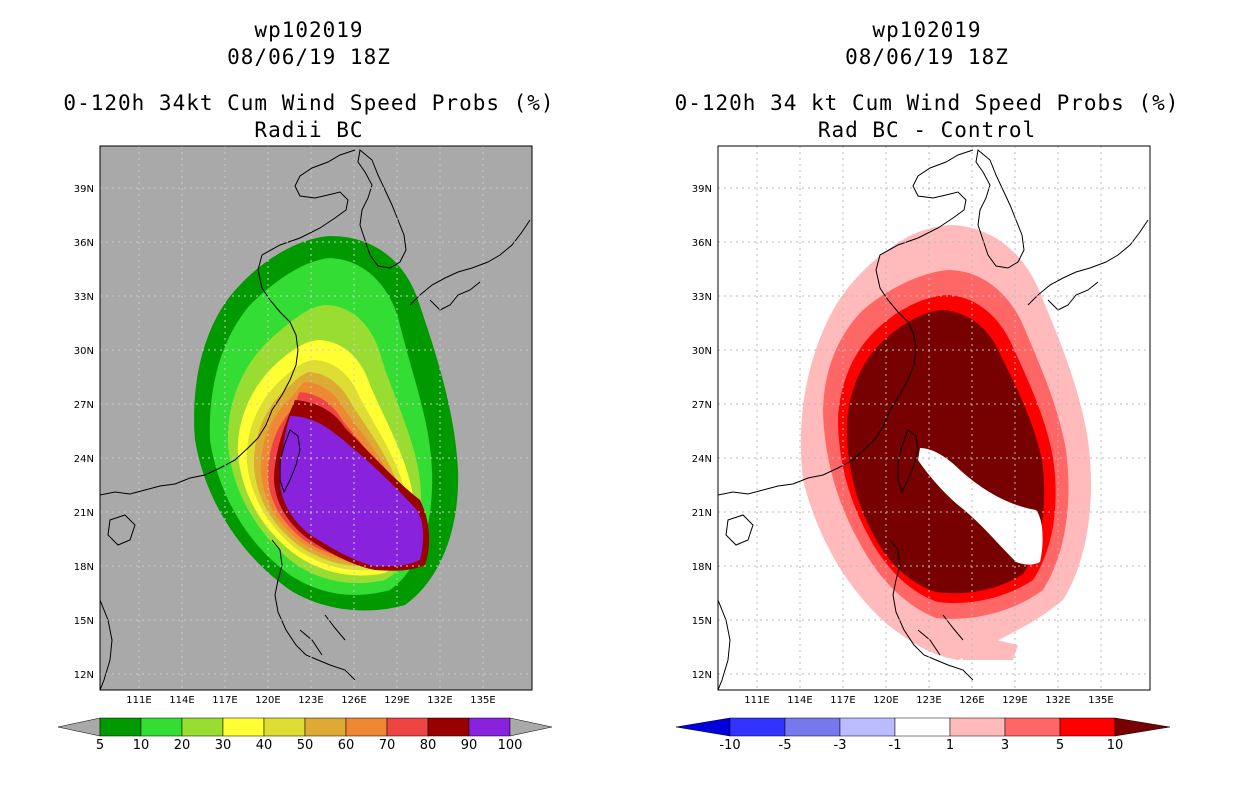 The image size is (1236, 800). Describe the element at coordinates (702, 297) in the screenshot. I see `lat-label: 33N` at that location.